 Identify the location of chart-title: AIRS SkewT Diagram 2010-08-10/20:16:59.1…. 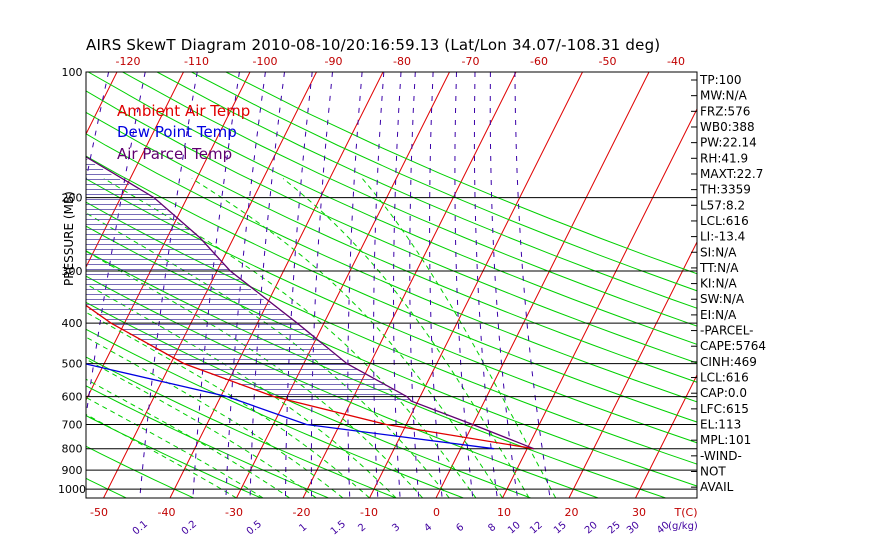
(373, 45).